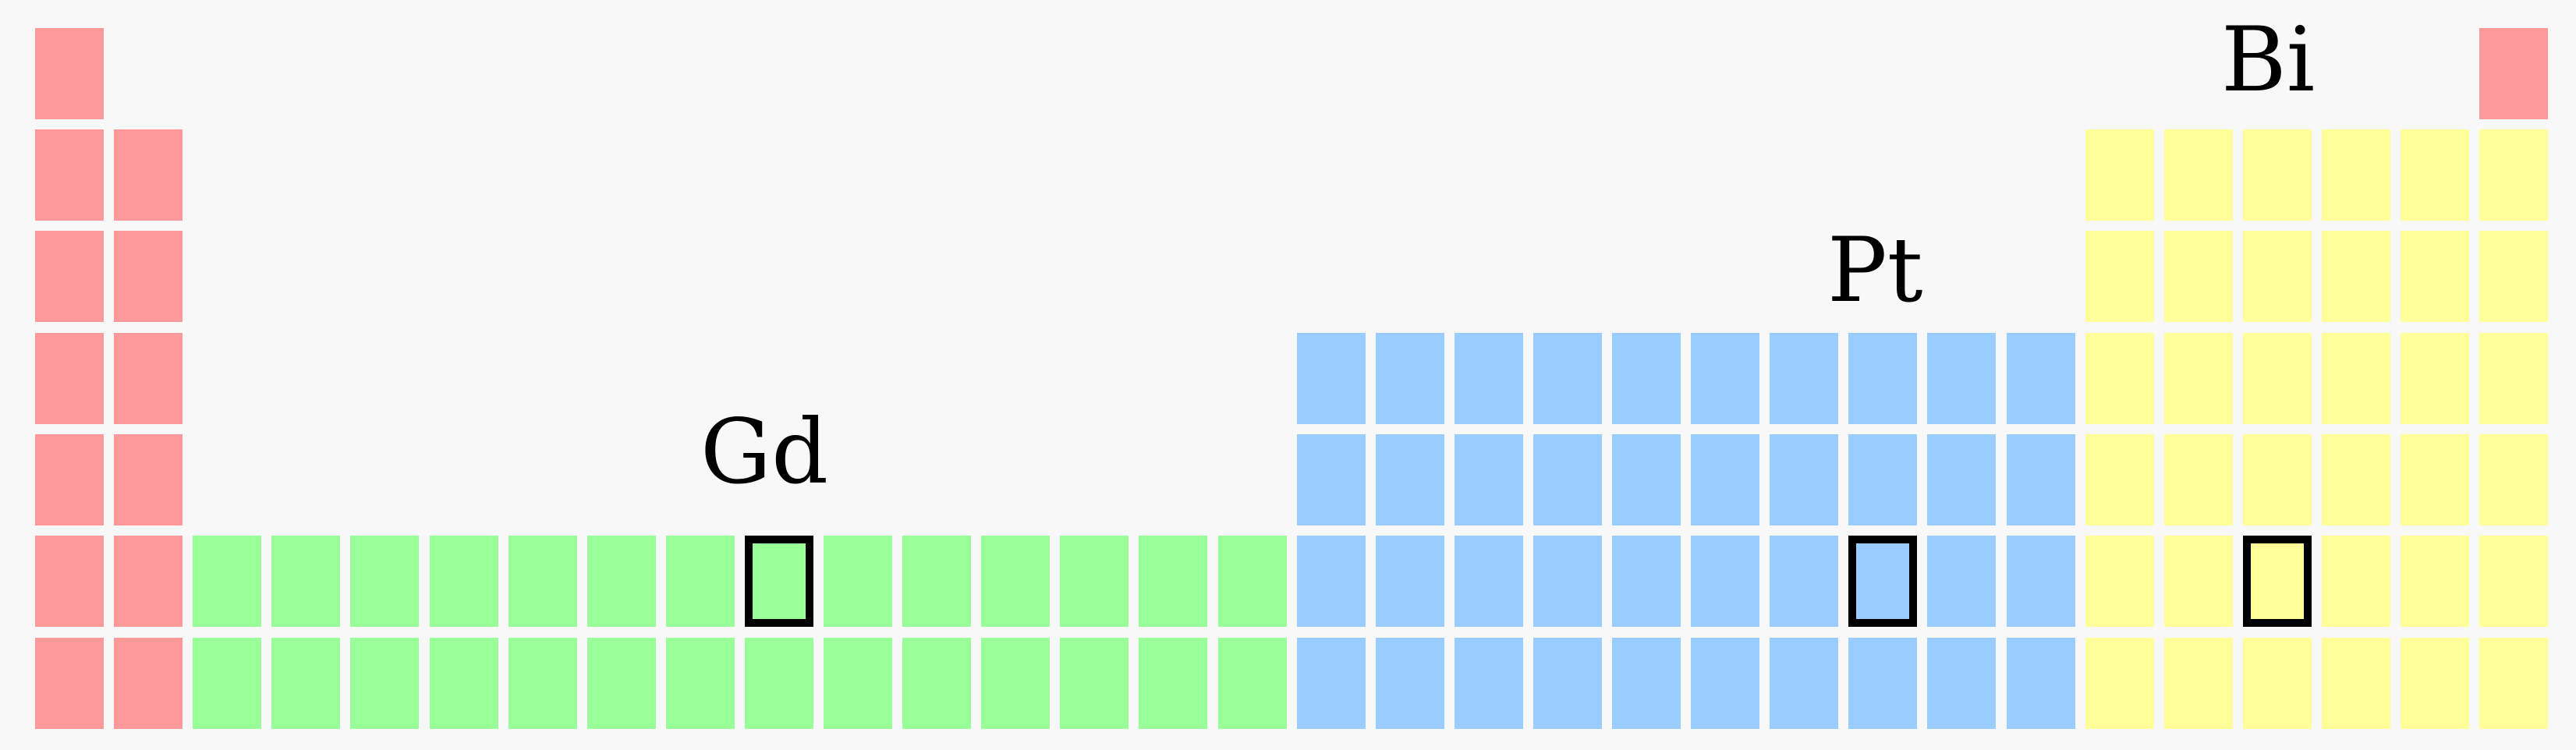  What do you see at coordinates (2513, 73) in the screenshot?
I see `s-block-helium-cell` at bounding box center [2513, 73].